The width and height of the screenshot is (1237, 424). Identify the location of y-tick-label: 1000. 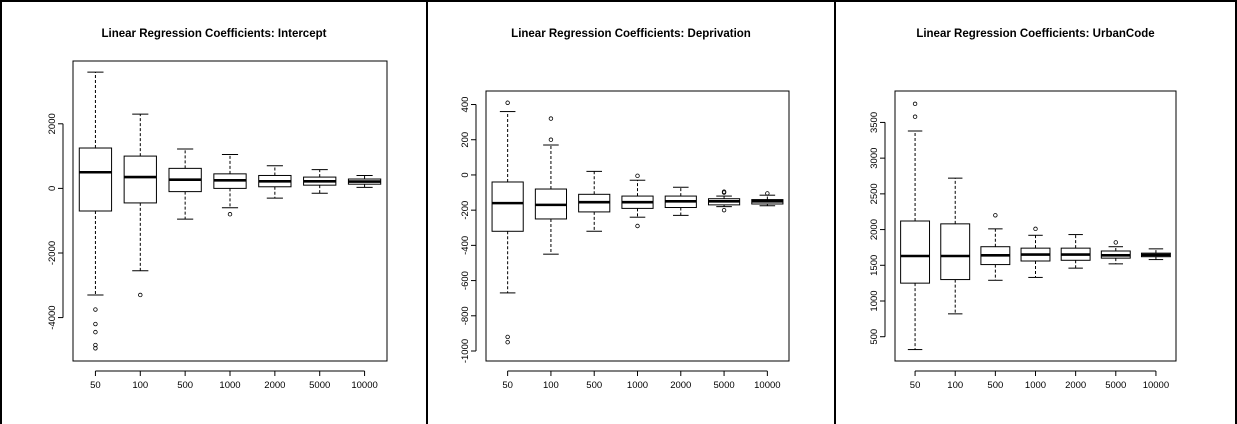
(874, 300).